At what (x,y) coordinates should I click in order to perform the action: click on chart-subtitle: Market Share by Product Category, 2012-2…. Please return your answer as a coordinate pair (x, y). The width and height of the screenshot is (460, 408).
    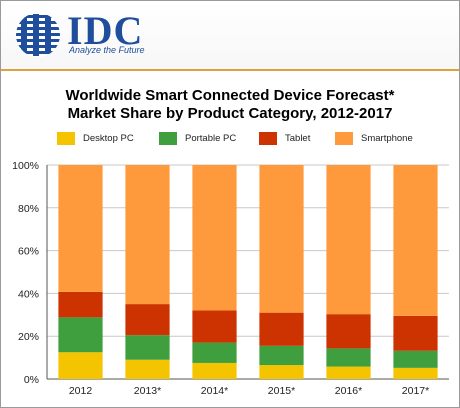
    Looking at the image, I should click on (230, 113).